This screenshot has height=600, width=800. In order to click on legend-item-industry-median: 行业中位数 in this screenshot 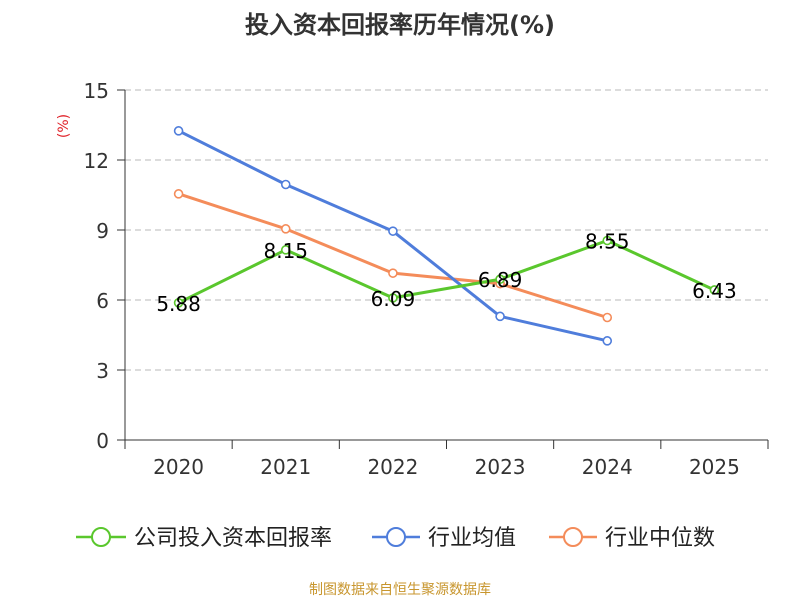, I will do `click(632, 538)`.